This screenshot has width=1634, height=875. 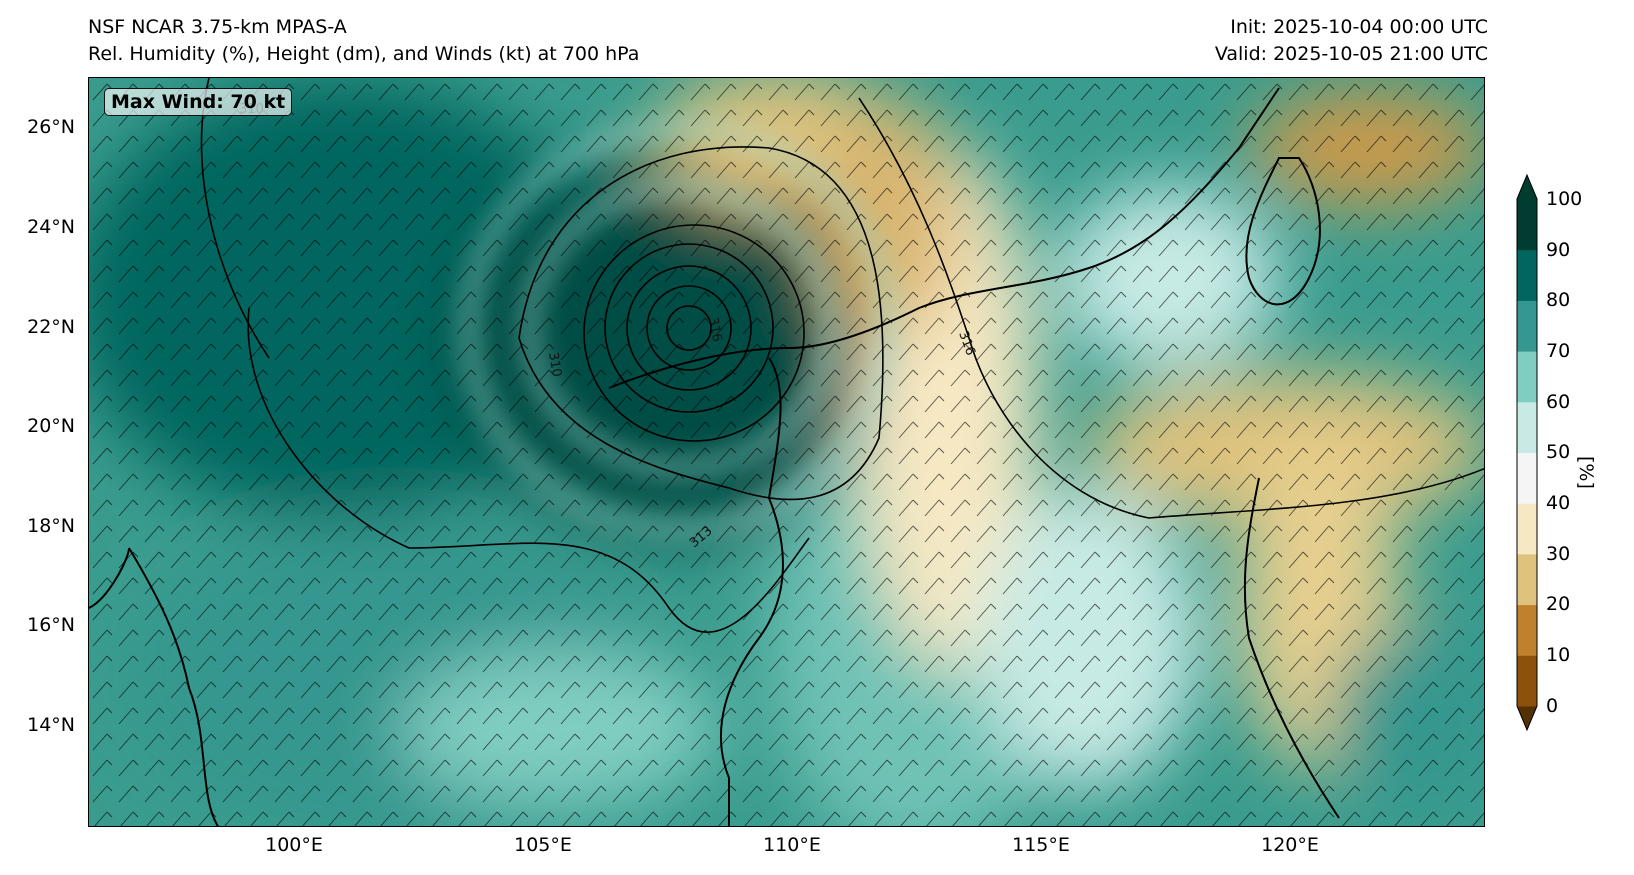 I want to click on colorbar-segments, so click(x=1527, y=452).